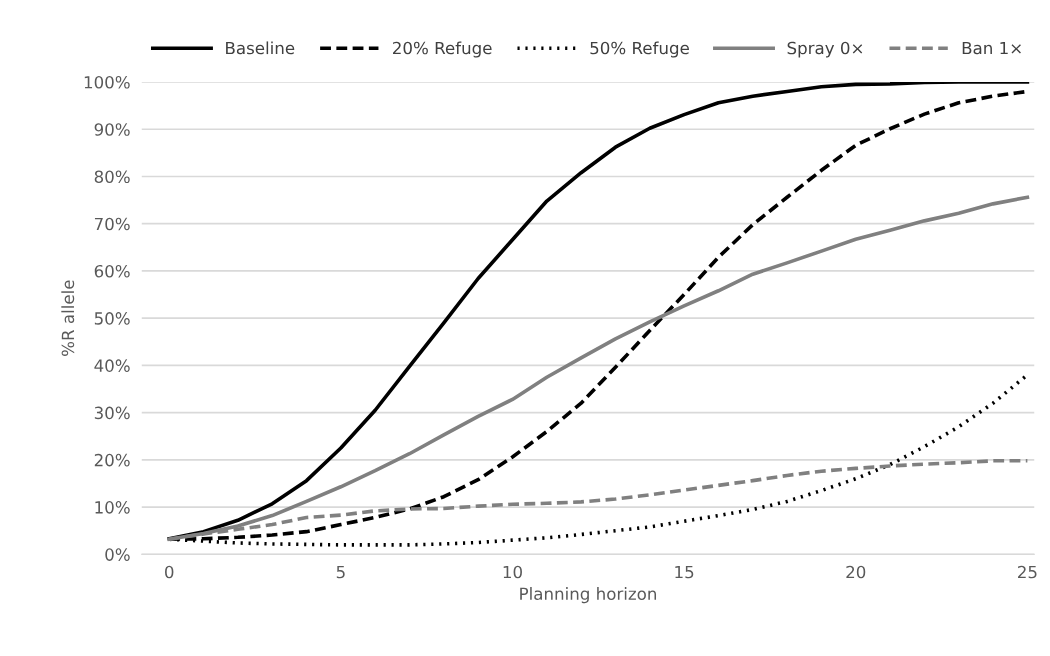  Describe the element at coordinates (588, 595) in the screenshot. I see `x-axis-title: Planning horizon` at that location.